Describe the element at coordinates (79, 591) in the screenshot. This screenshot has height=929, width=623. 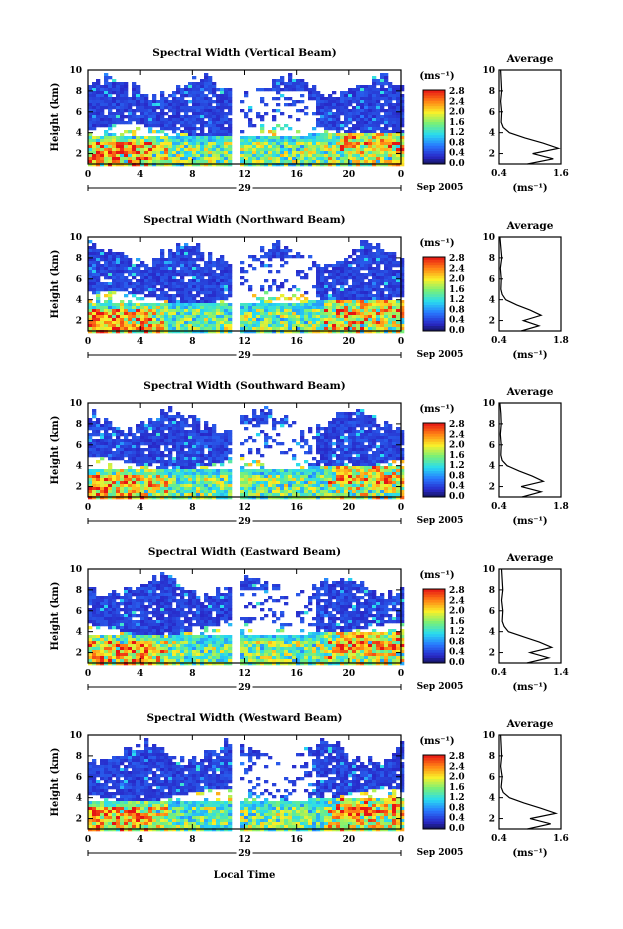
I see `y-tick-label: 8` at that location.